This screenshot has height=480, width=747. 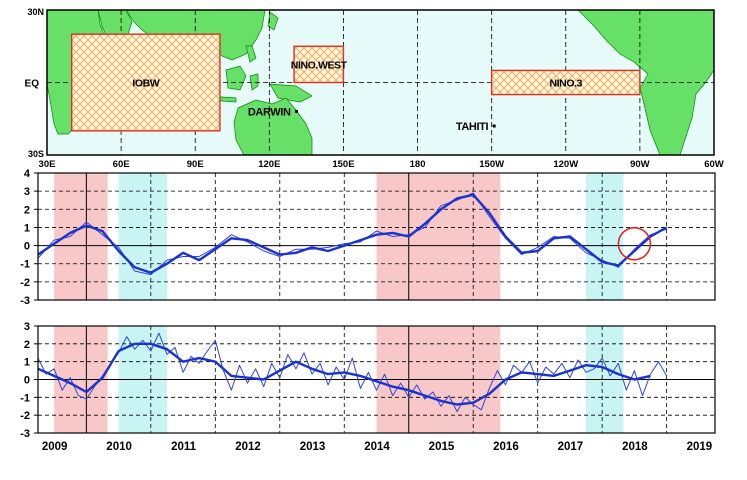 What do you see at coordinates (442, 447) in the screenshot?
I see `x-tick-label: 2015` at bounding box center [442, 447].